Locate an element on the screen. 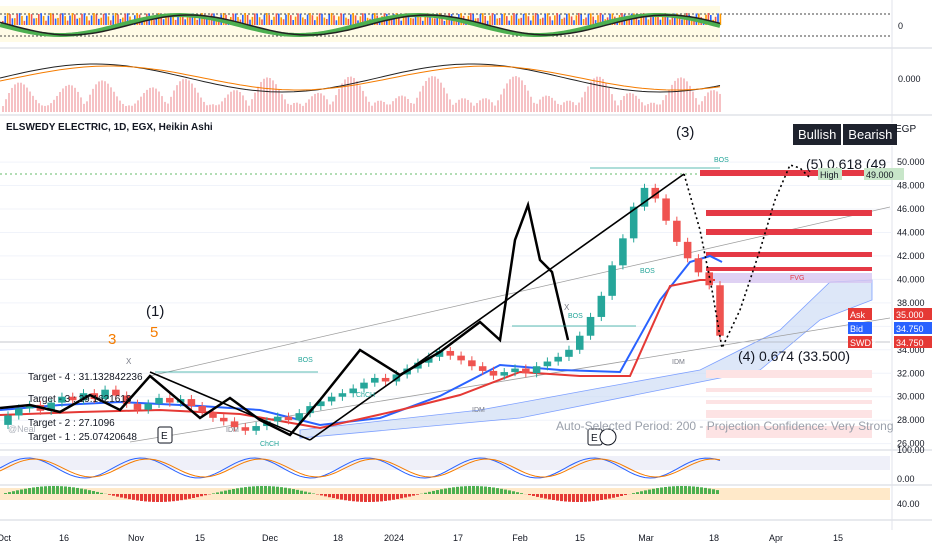 This screenshot has height=550, width=932. price-tick-label: 44.000 is located at coordinates (911, 232).